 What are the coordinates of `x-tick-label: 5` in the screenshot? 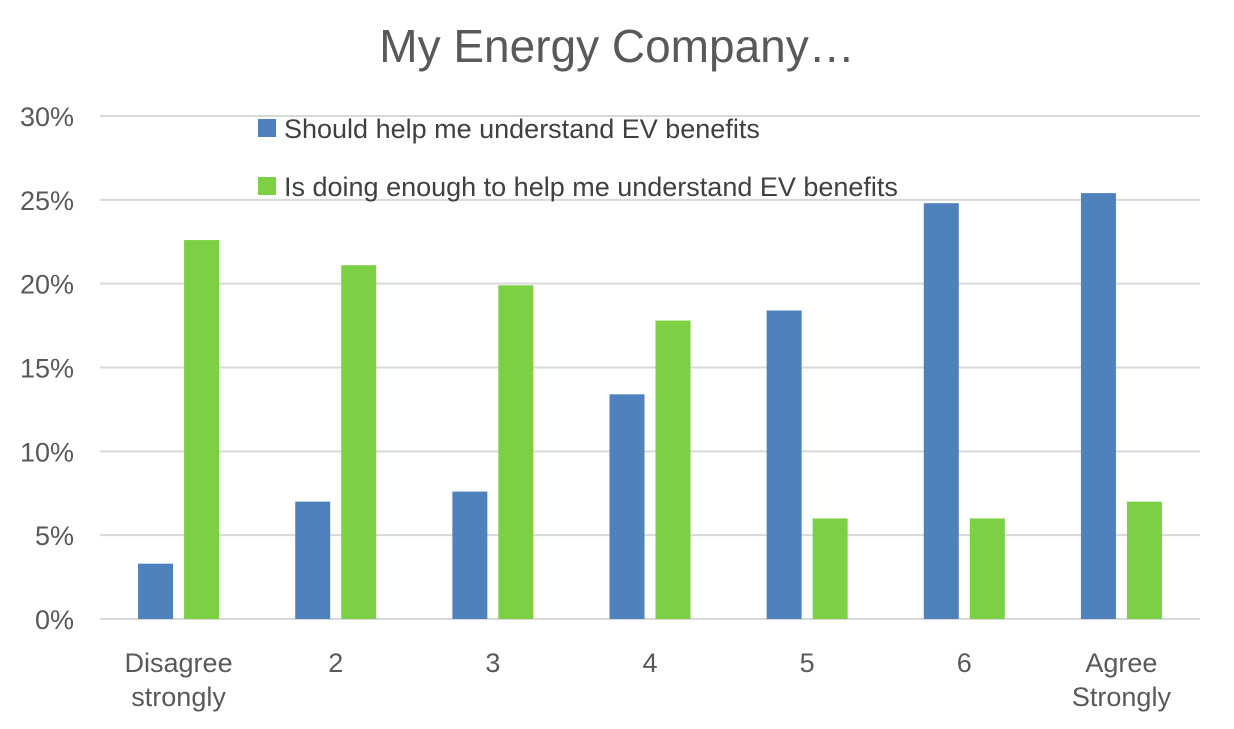 It's located at (807, 663).